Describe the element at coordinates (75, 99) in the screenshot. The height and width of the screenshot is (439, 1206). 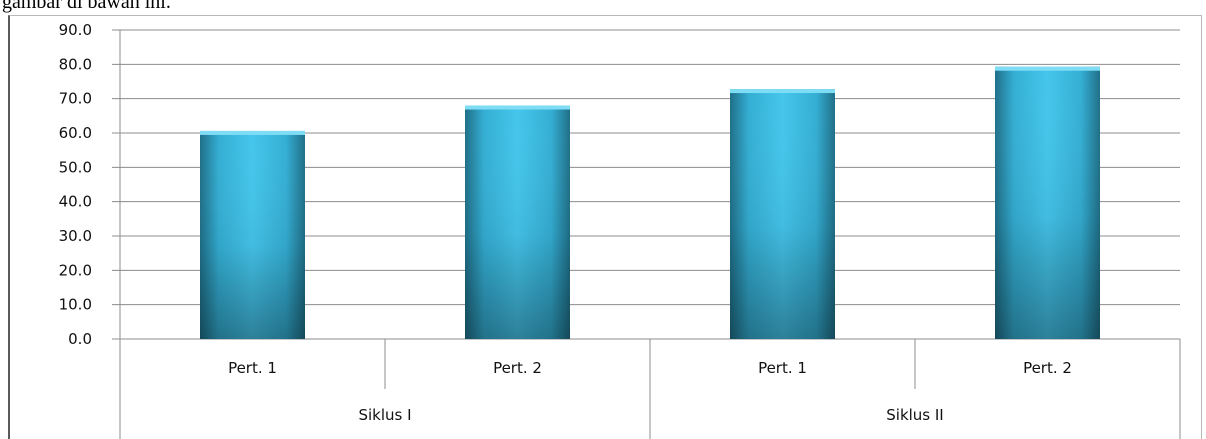
I see `y-tick-label: 70.0` at that location.